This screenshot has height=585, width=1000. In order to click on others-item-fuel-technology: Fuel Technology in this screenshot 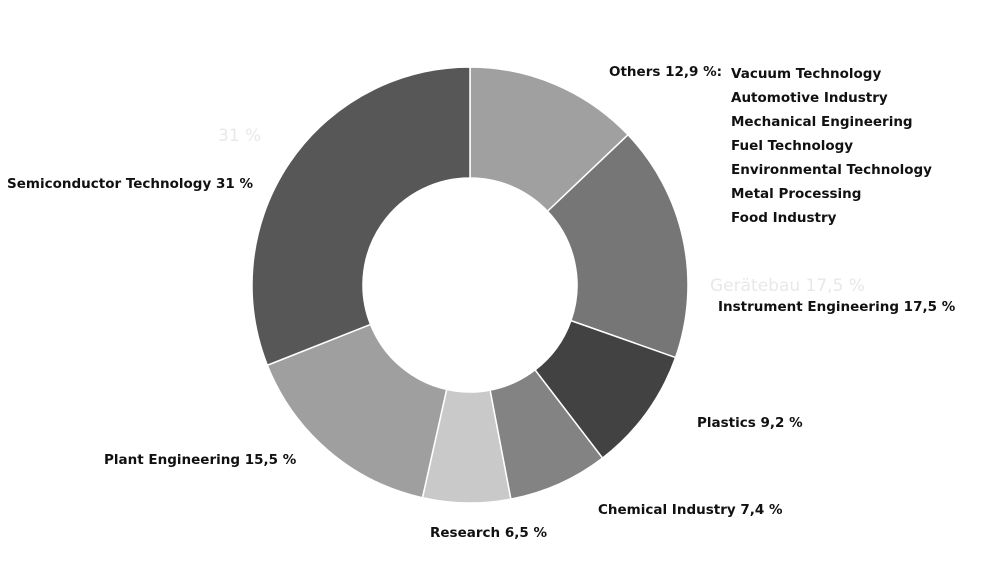, I will do `click(792, 146)`.